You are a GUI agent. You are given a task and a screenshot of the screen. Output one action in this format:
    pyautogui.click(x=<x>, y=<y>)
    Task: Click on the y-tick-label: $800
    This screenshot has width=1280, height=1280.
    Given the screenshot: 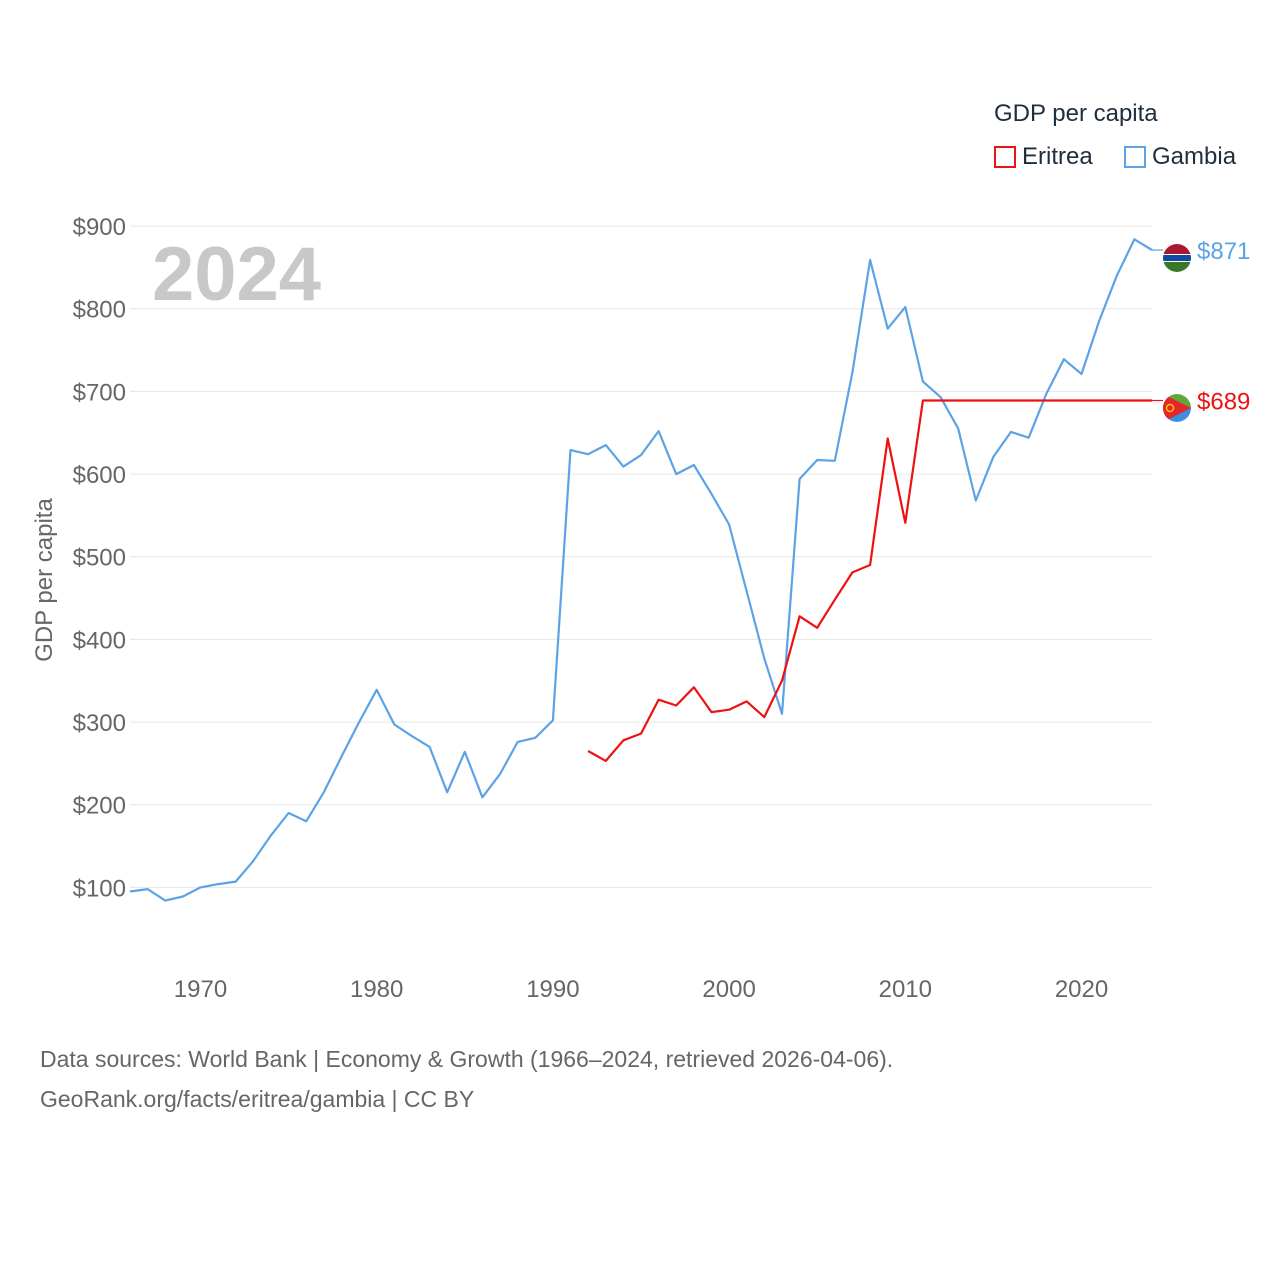 What is the action you would take?
    pyautogui.click(x=99, y=310)
    